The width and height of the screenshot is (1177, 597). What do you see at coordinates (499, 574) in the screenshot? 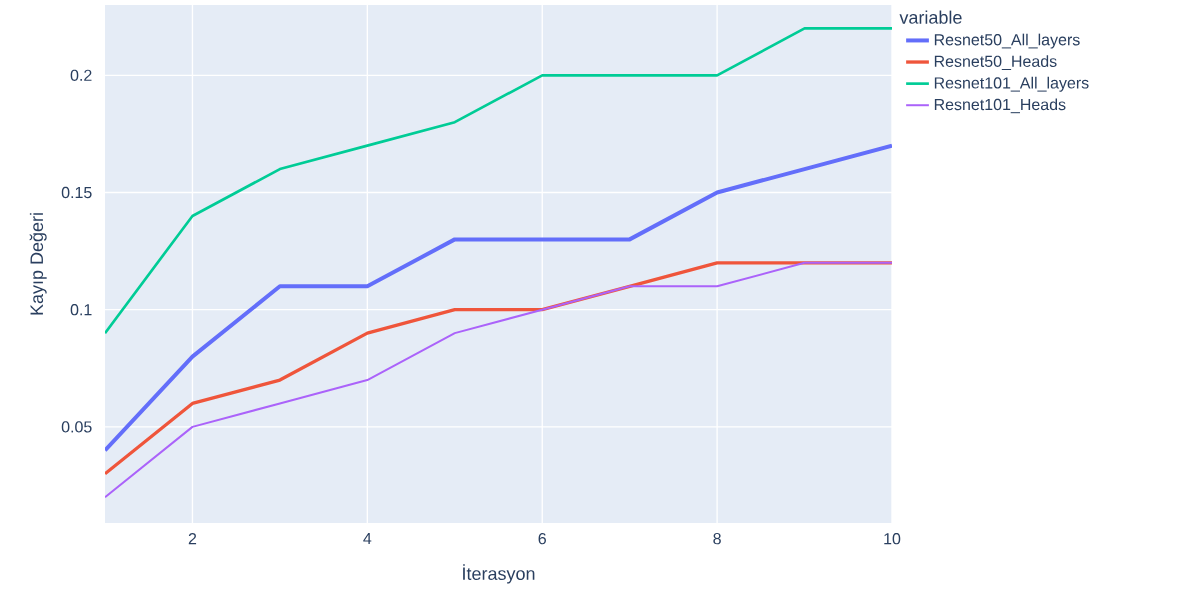
I see `x-axis-title: İterasyon` at bounding box center [499, 574].